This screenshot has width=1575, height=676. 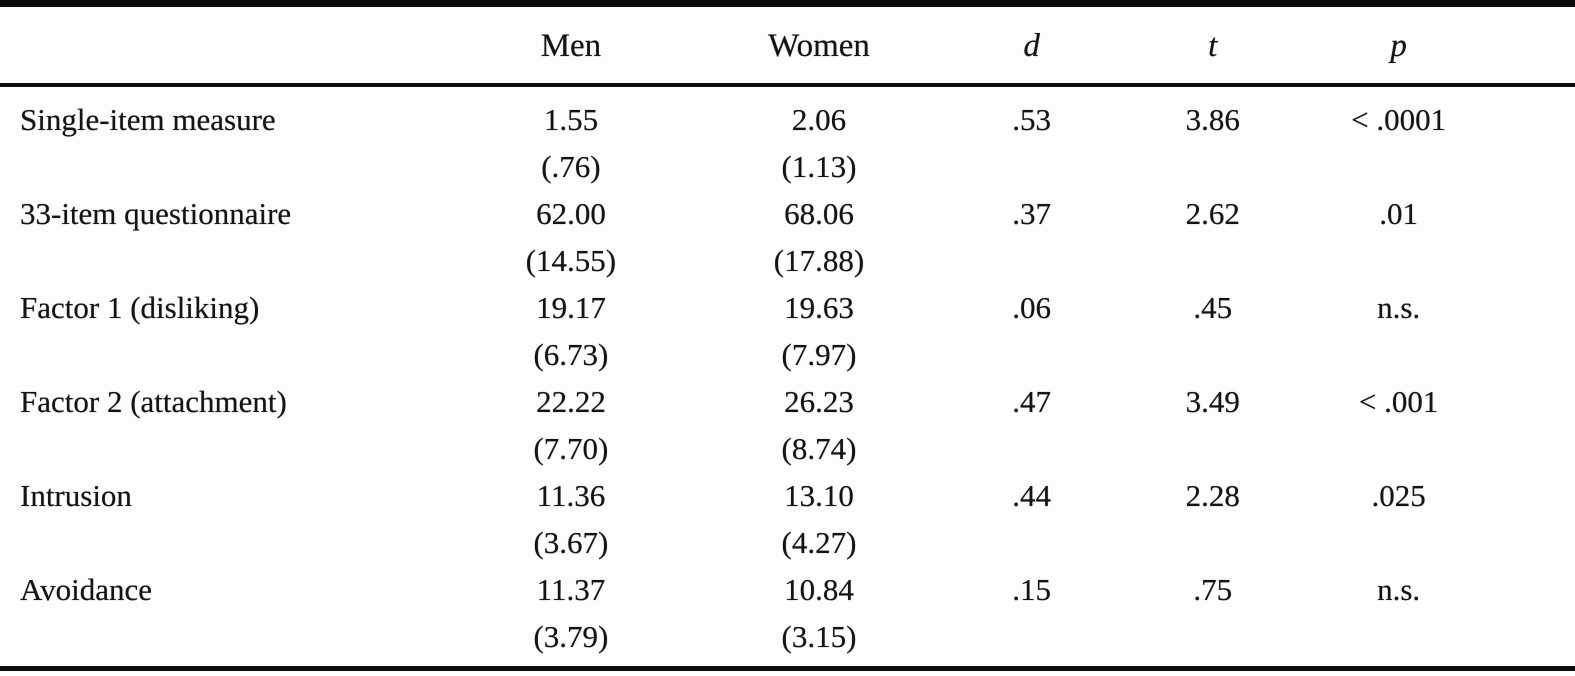 I want to click on row-label: 33-item questionnaire, so click(x=156, y=213).